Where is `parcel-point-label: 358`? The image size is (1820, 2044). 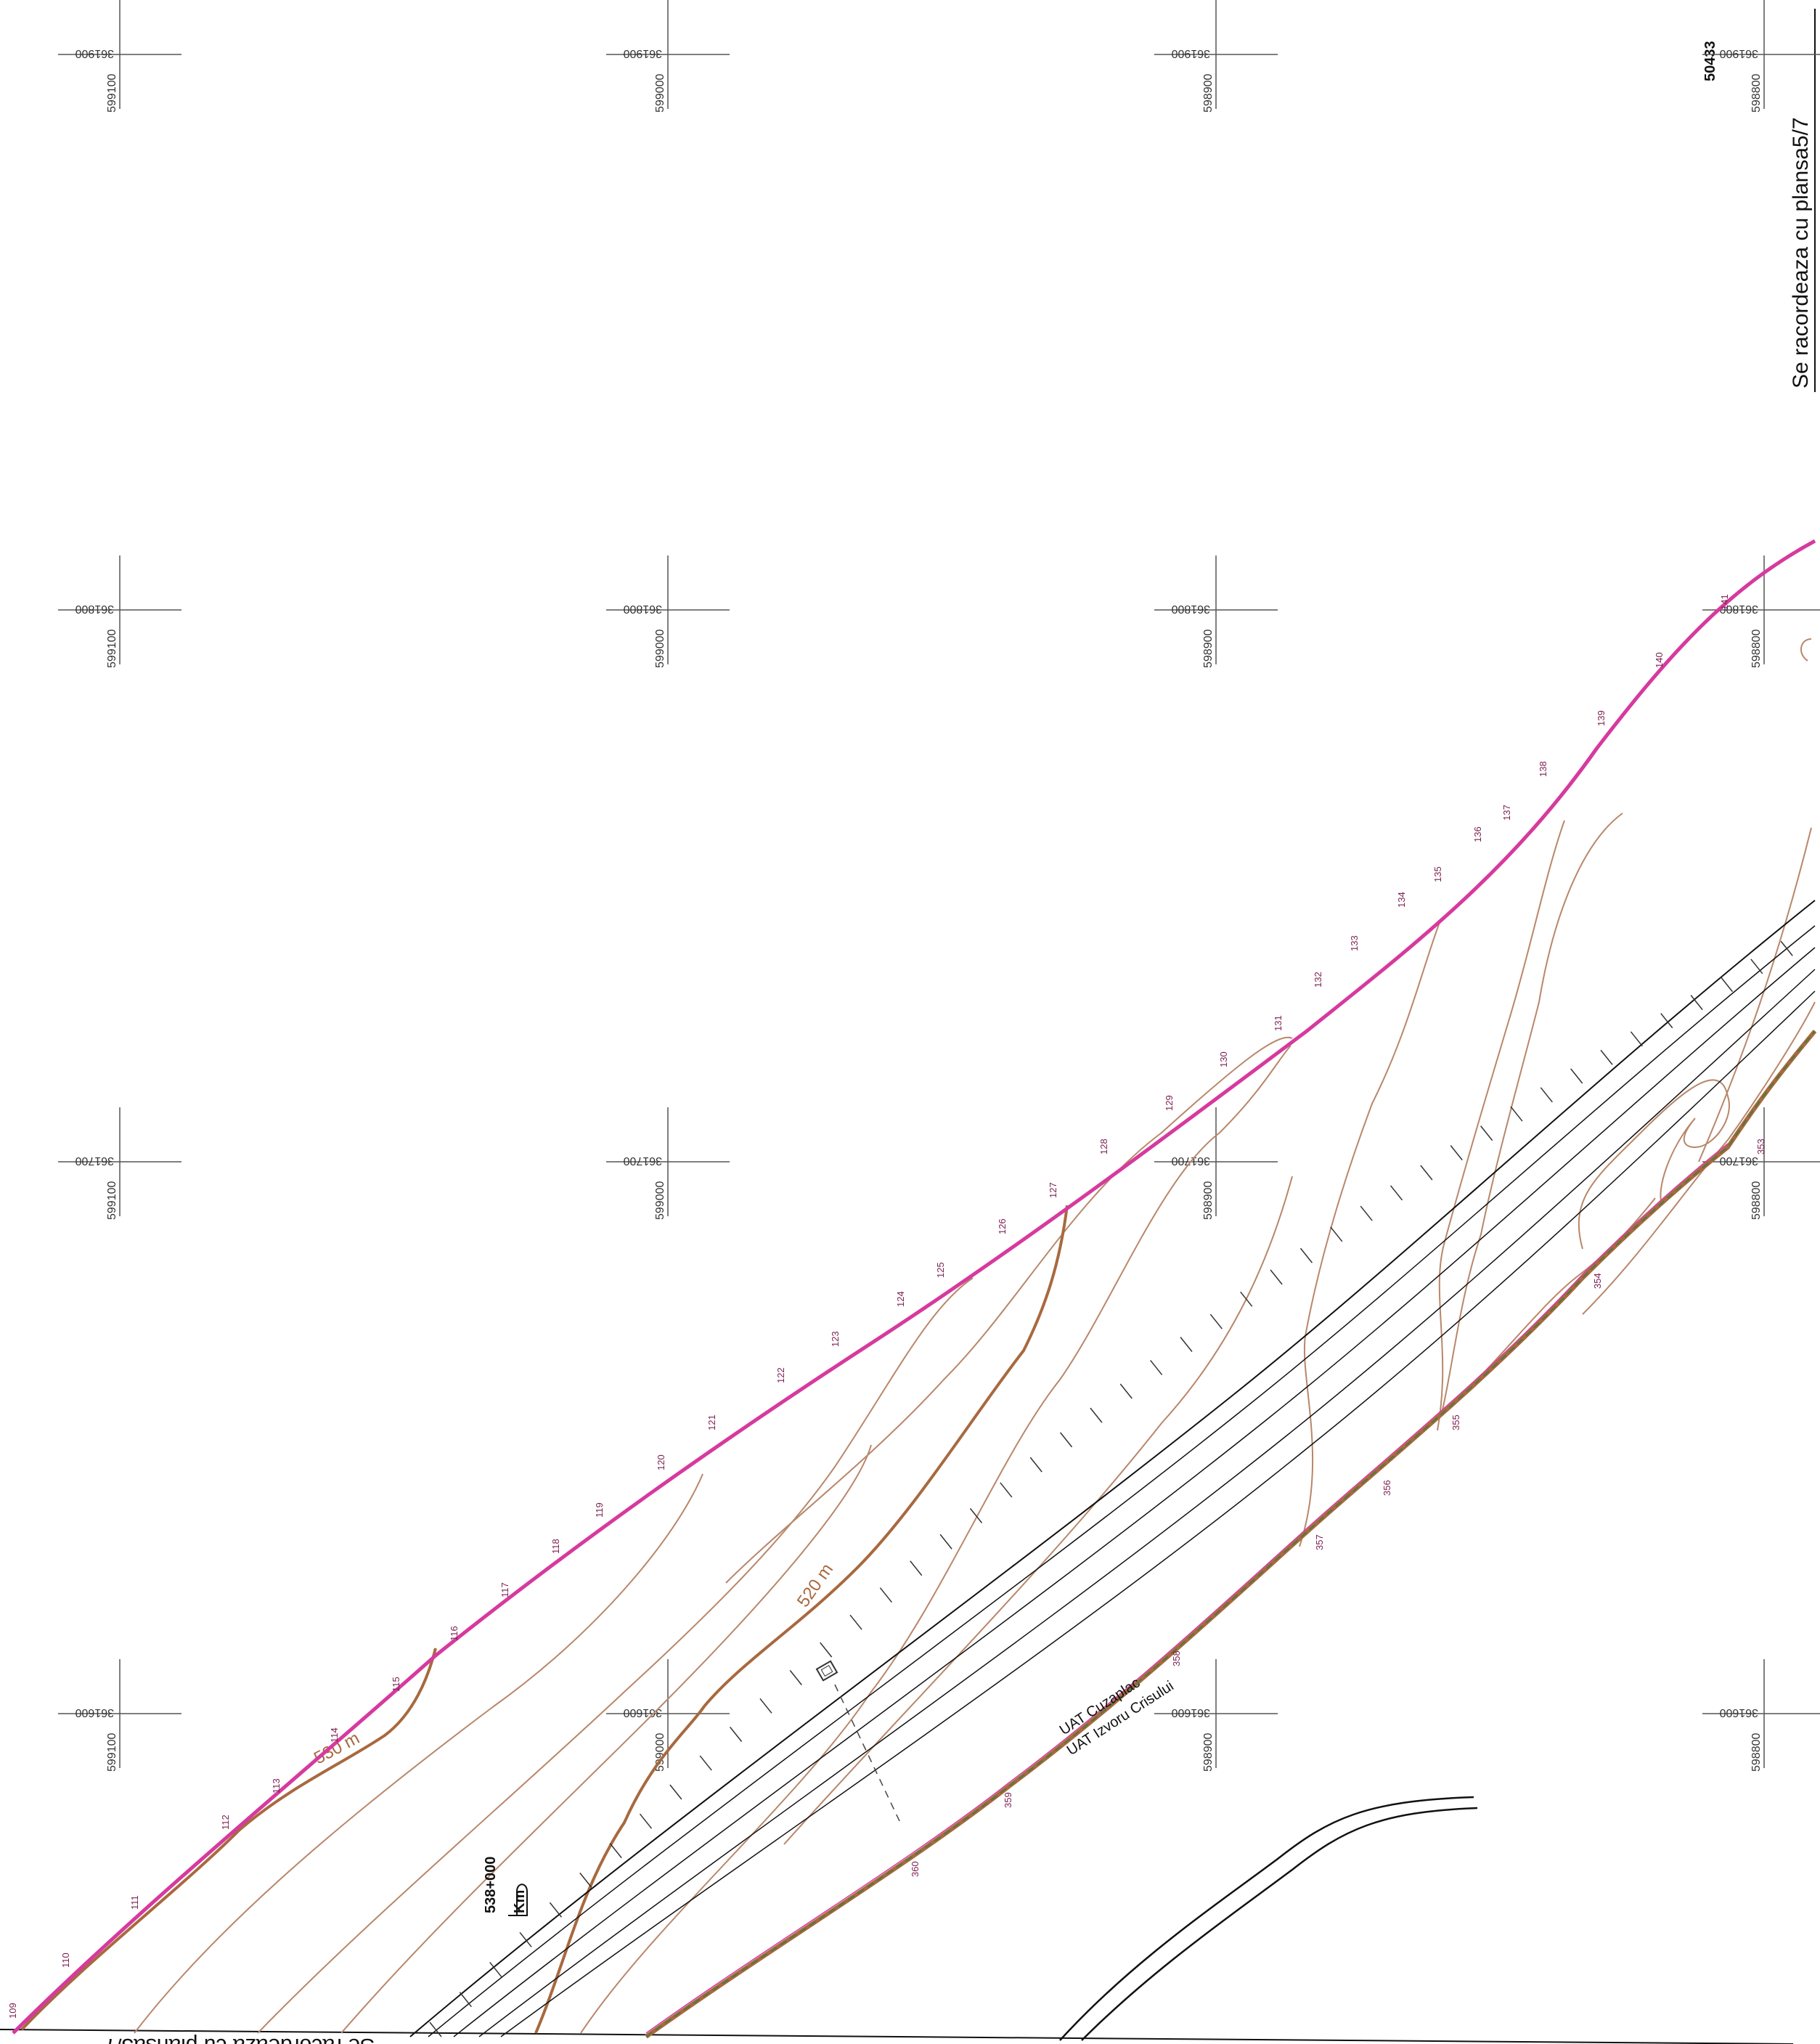 parcel-point-label: 358 is located at coordinates (1176, 1658).